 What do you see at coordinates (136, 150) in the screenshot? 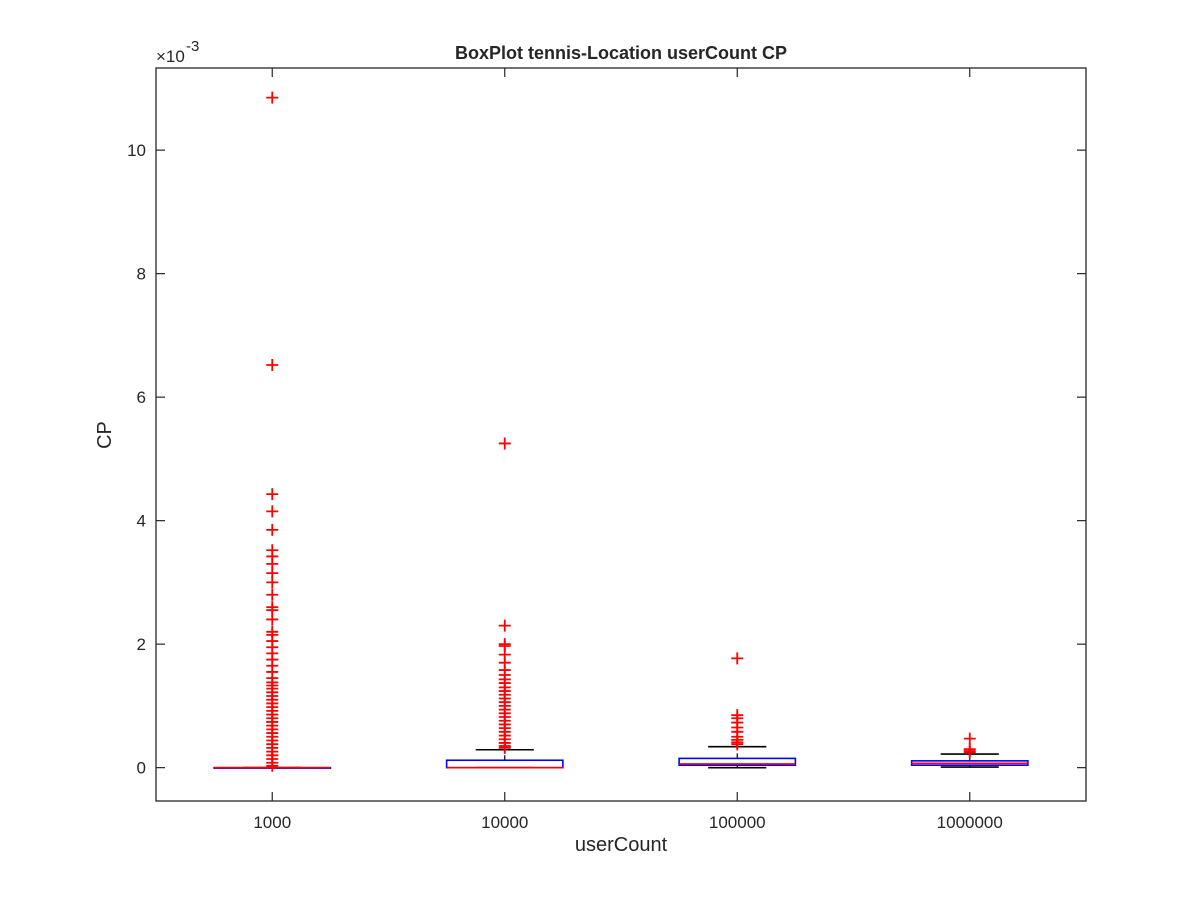
I see `y-tick-label: 10` at bounding box center [136, 150].